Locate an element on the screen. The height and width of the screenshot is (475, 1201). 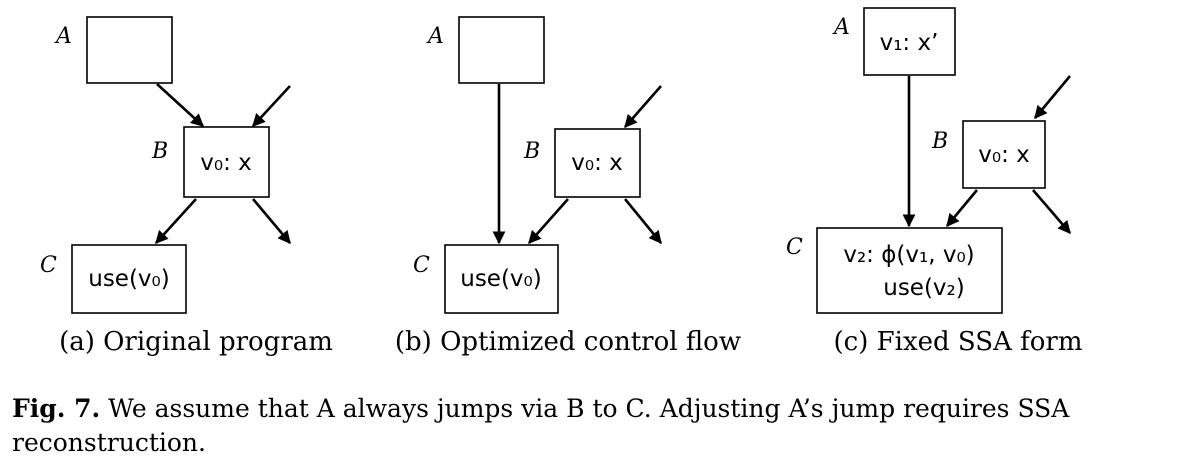
panel-c-caption: (c) Fixed SSA form is located at coordinates (958, 342).